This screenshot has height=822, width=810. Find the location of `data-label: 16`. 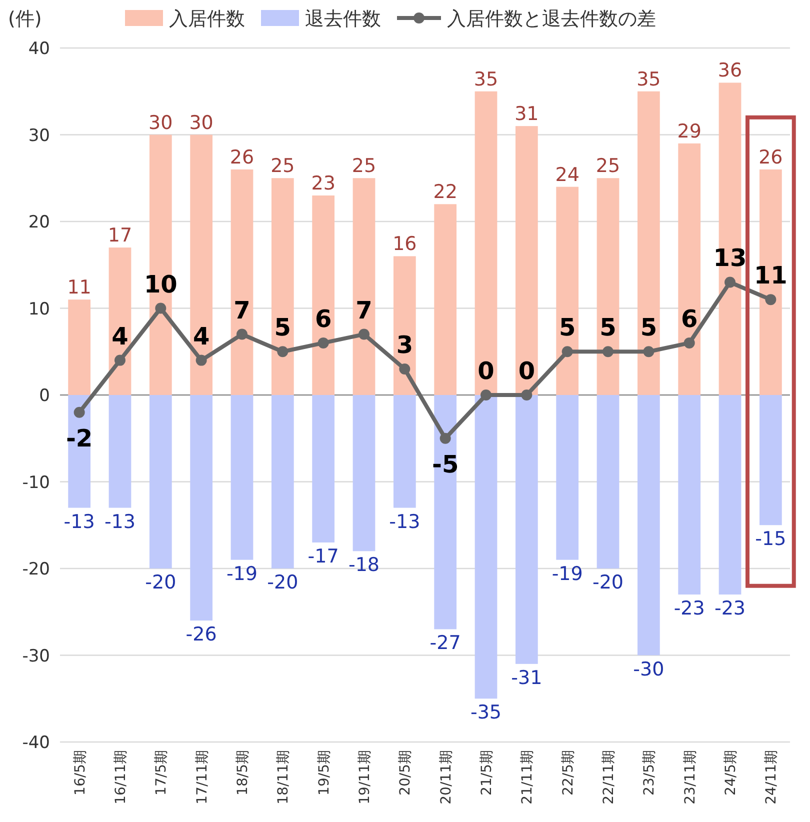

data-label: 16 is located at coordinates (404, 244).